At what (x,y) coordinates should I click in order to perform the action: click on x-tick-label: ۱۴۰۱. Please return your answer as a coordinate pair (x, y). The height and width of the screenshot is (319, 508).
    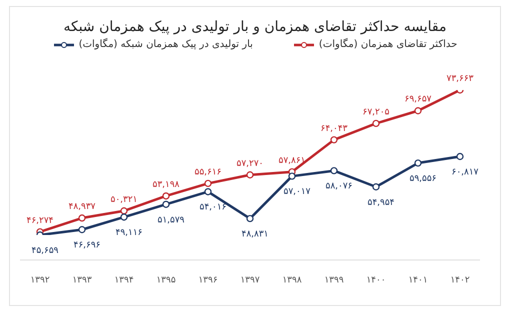
    Looking at the image, I should click on (418, 280).